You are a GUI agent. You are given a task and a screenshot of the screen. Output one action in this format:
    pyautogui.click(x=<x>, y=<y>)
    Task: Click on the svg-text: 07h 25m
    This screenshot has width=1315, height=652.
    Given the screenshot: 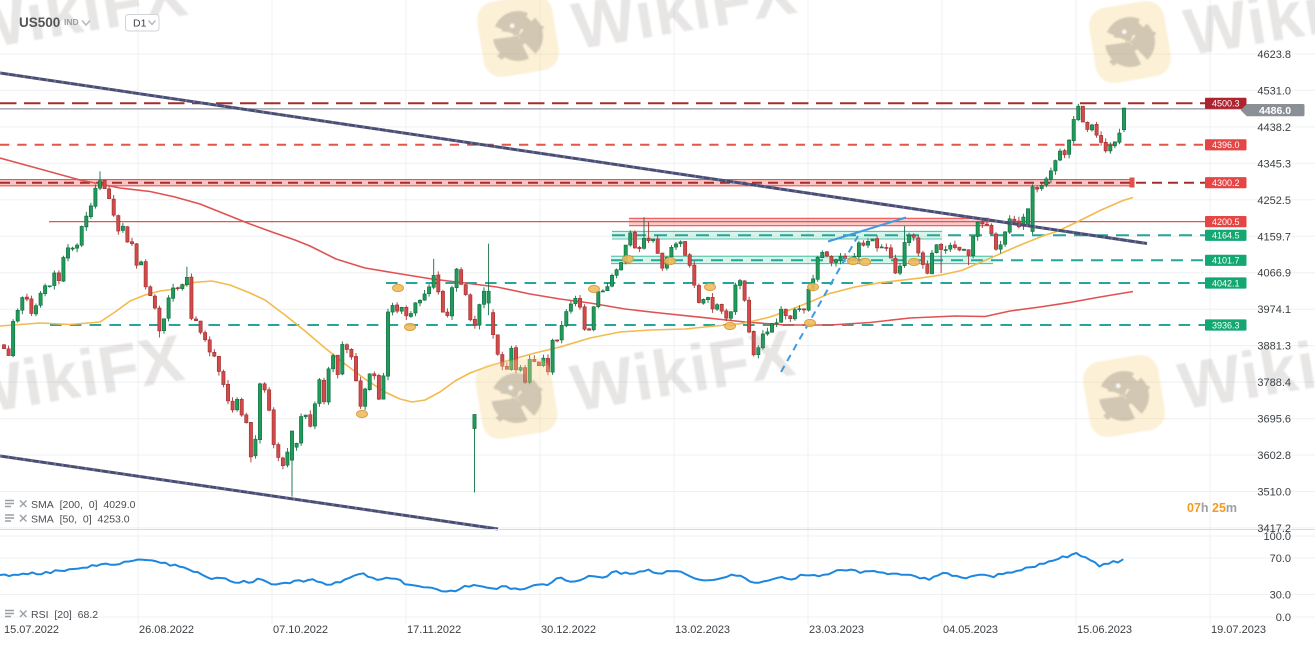 What is the action you would take?
    pyautogui.click(x=1212, y=508)
    